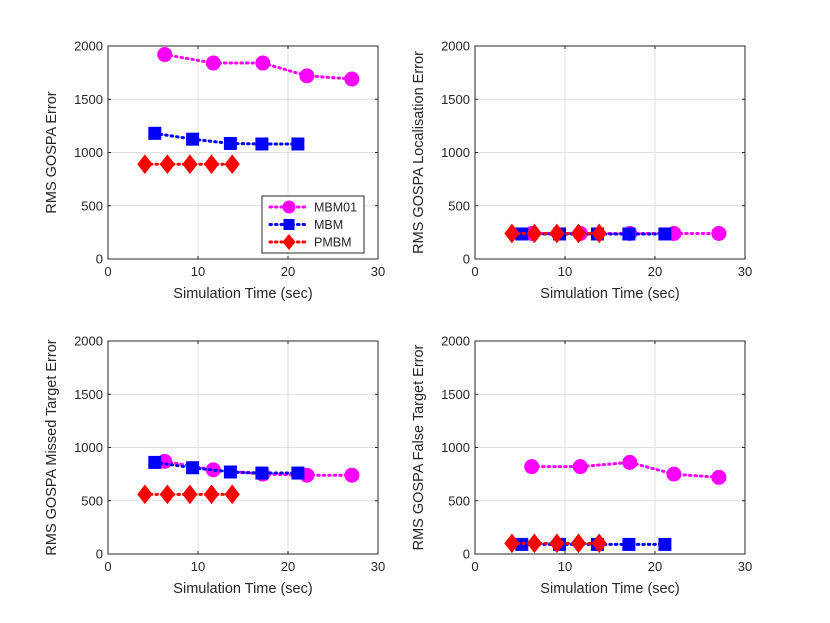  I want to click on legend: MBM01 MBM PMBM, so click(313, 224).